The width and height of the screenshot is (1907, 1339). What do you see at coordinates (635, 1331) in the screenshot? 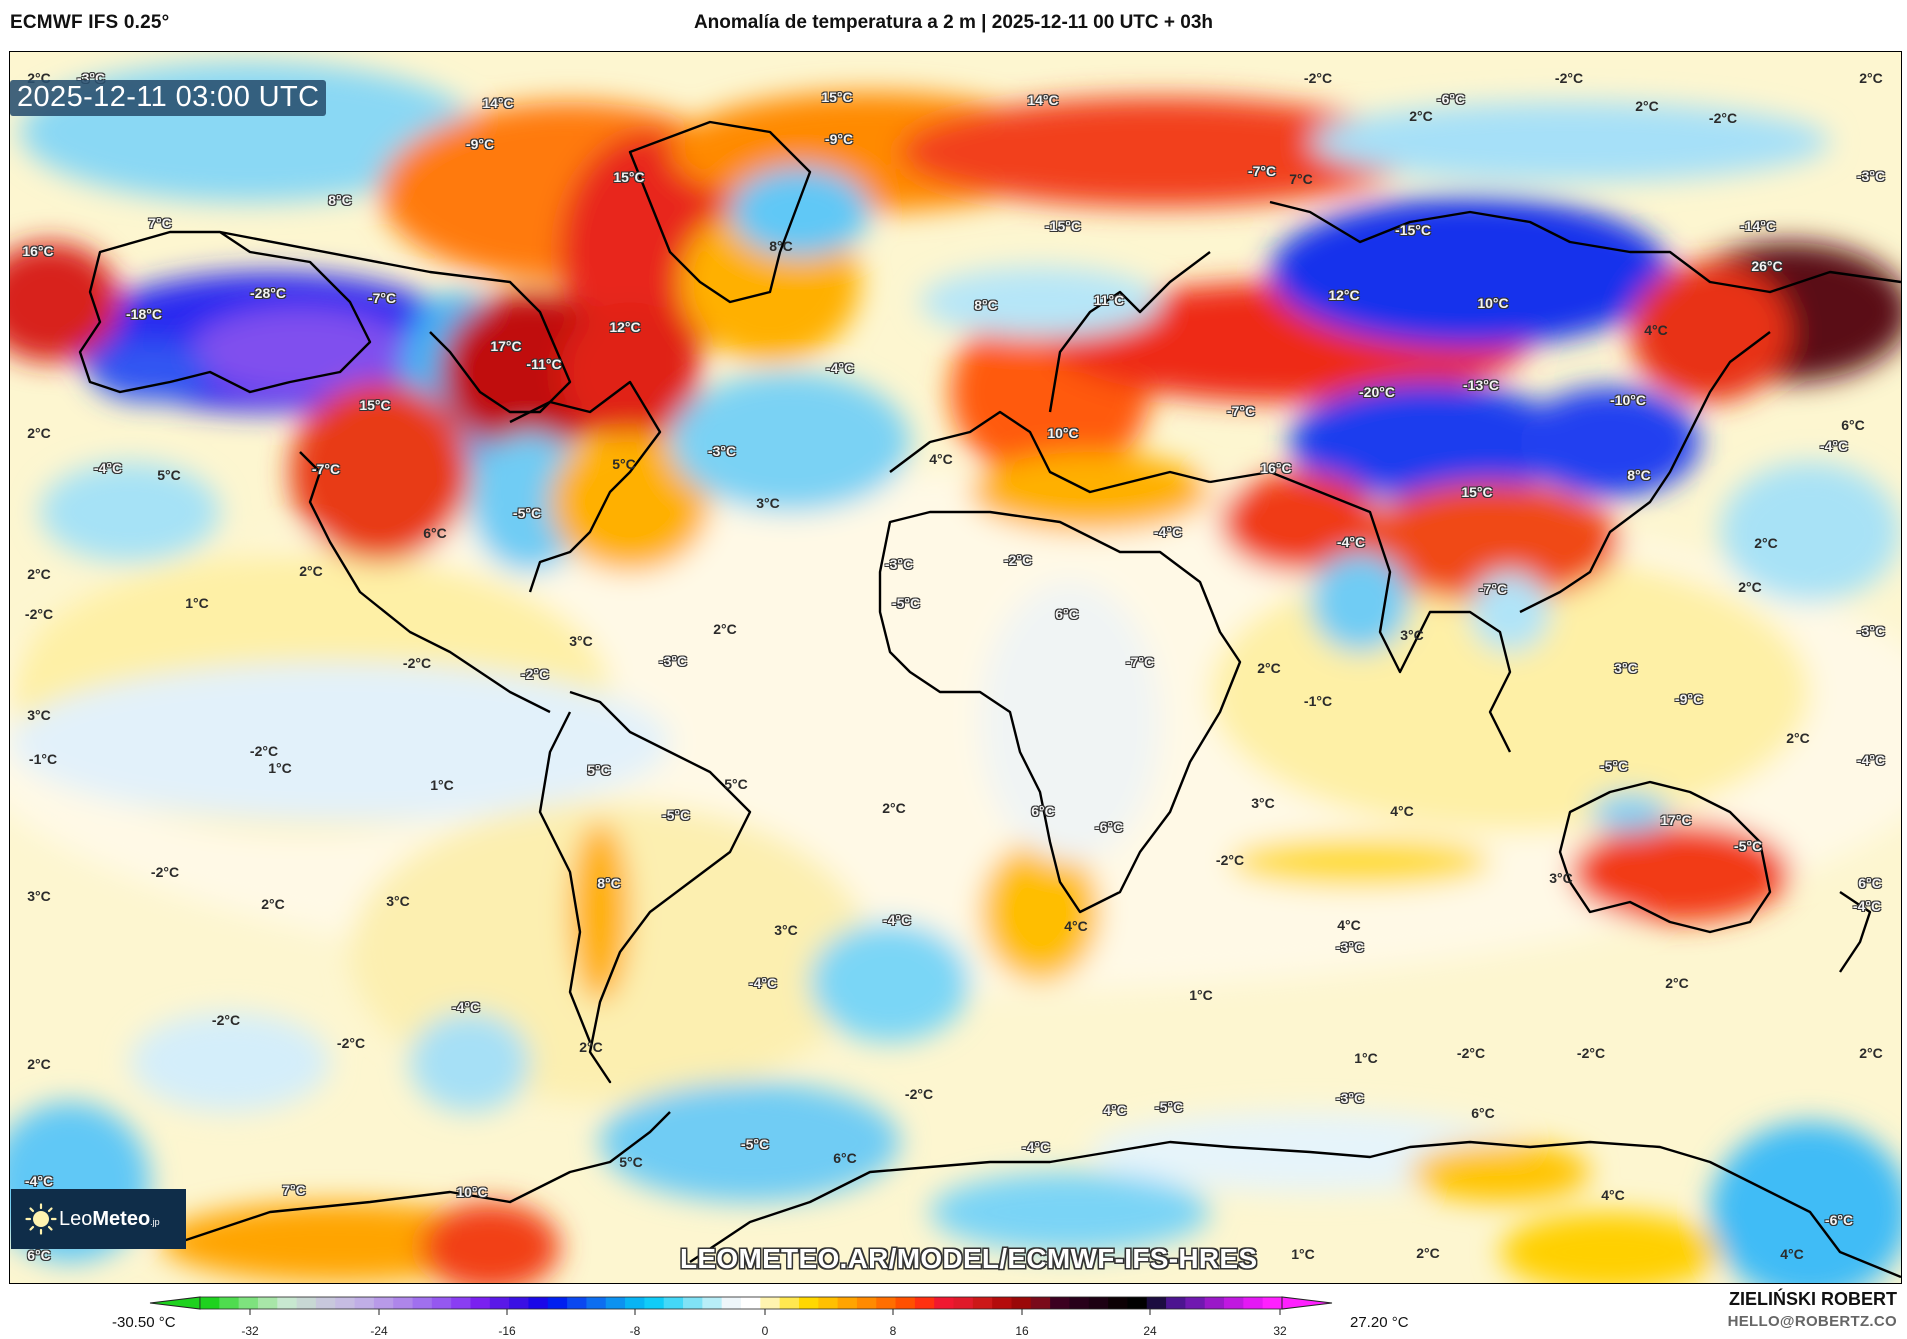
I see `colorbar-tick-label: -8` at bounding box center [635, 1331].